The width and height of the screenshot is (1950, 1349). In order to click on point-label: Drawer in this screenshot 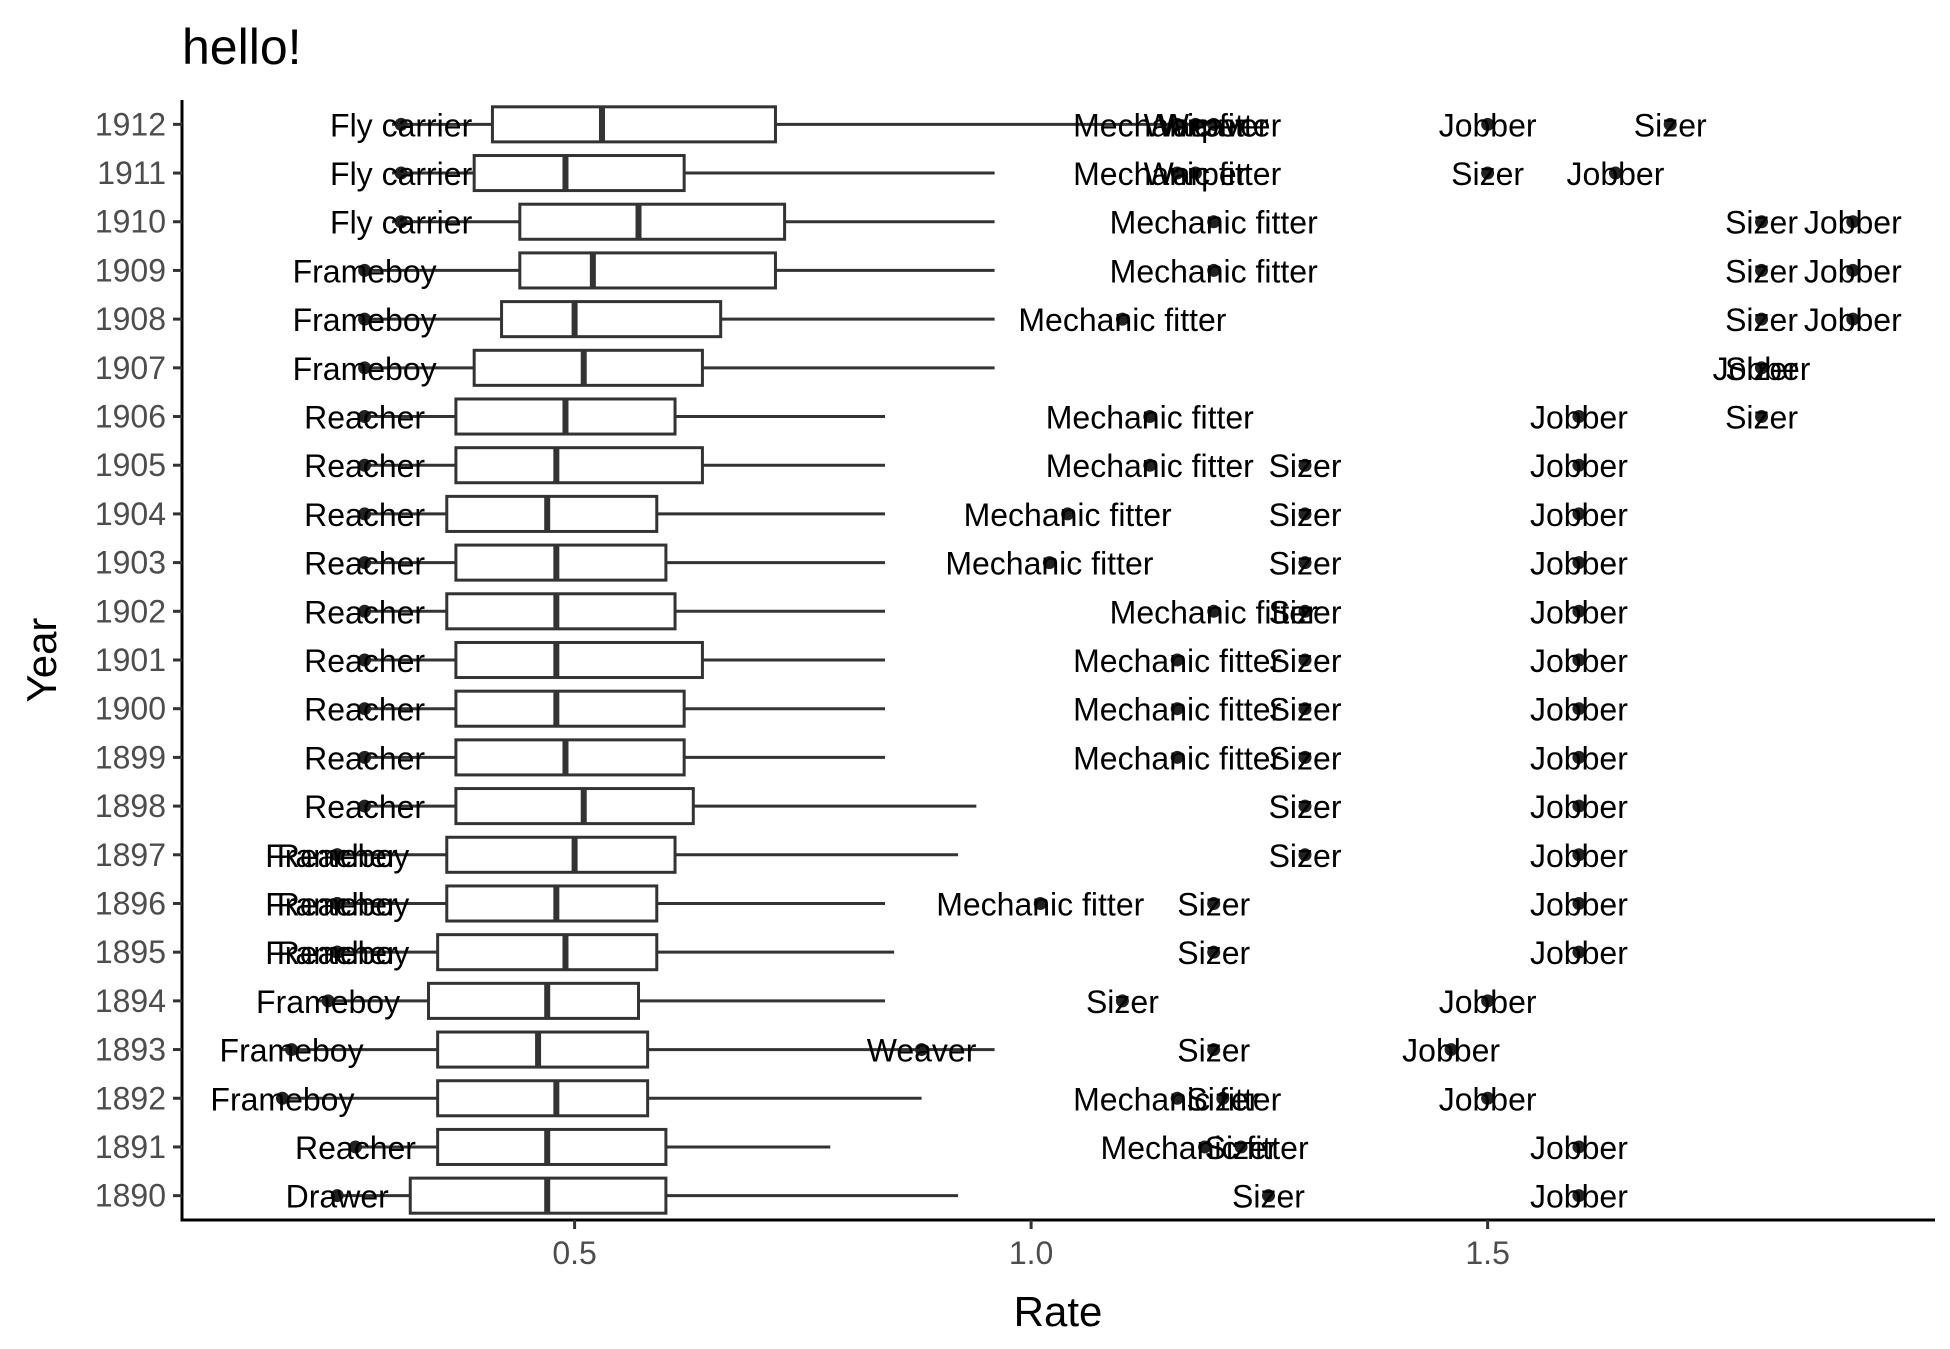, I will do `click(337, 1197)`.